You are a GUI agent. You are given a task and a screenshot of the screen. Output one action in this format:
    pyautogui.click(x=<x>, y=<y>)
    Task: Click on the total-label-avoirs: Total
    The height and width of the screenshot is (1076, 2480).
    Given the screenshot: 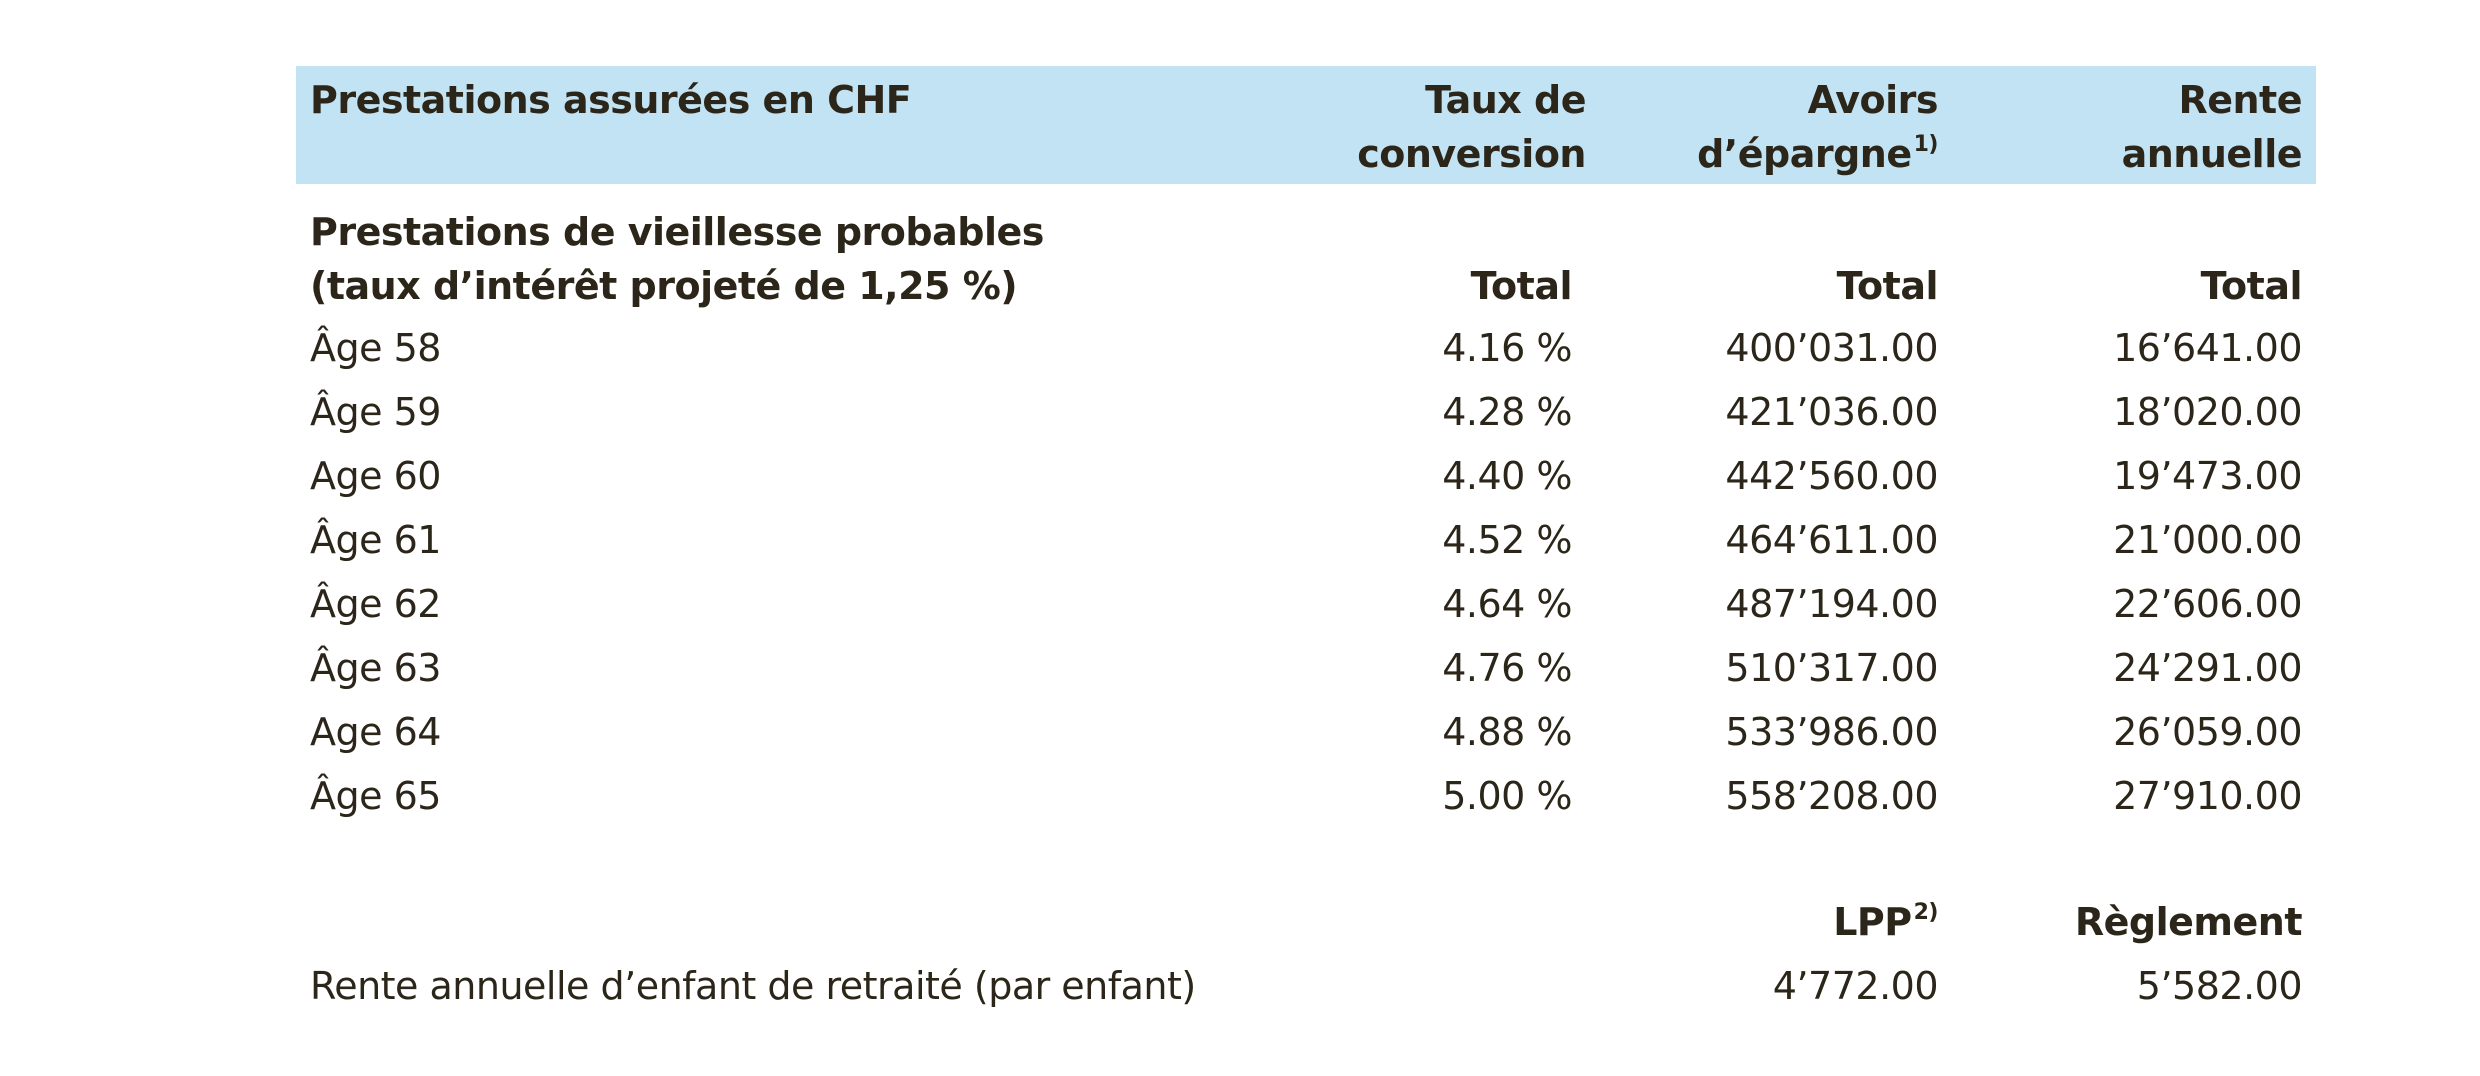 What is the action you would take?
    pyautogui.click(x=1887, y=286)
    